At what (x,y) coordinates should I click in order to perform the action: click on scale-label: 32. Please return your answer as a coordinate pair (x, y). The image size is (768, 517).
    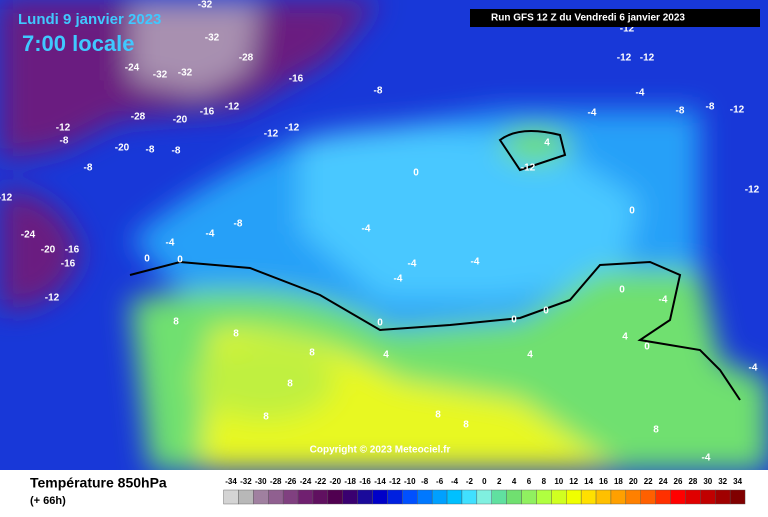
    Looking at the image, I should click on (722, 481).